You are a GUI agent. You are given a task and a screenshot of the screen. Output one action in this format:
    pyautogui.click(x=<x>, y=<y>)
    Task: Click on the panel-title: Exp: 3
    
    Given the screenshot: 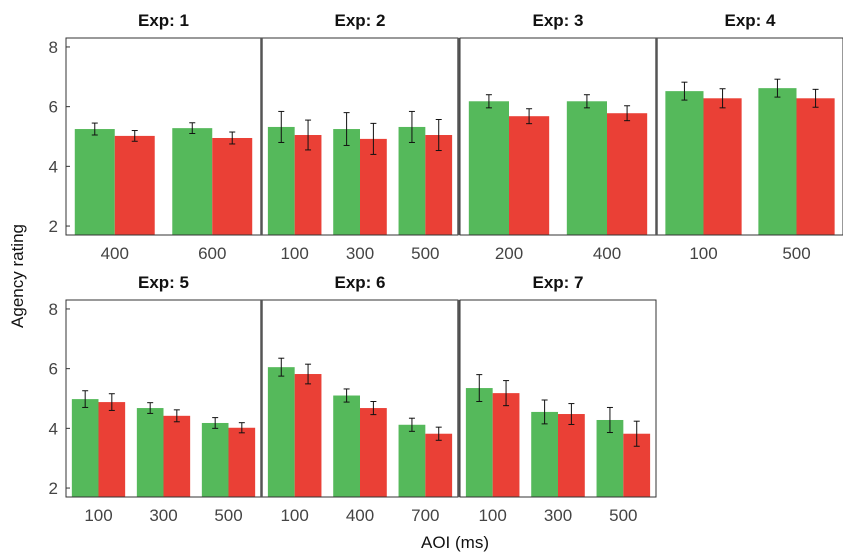 What is the action you would take?
    pyautogui.click(x=557, y=20)
    